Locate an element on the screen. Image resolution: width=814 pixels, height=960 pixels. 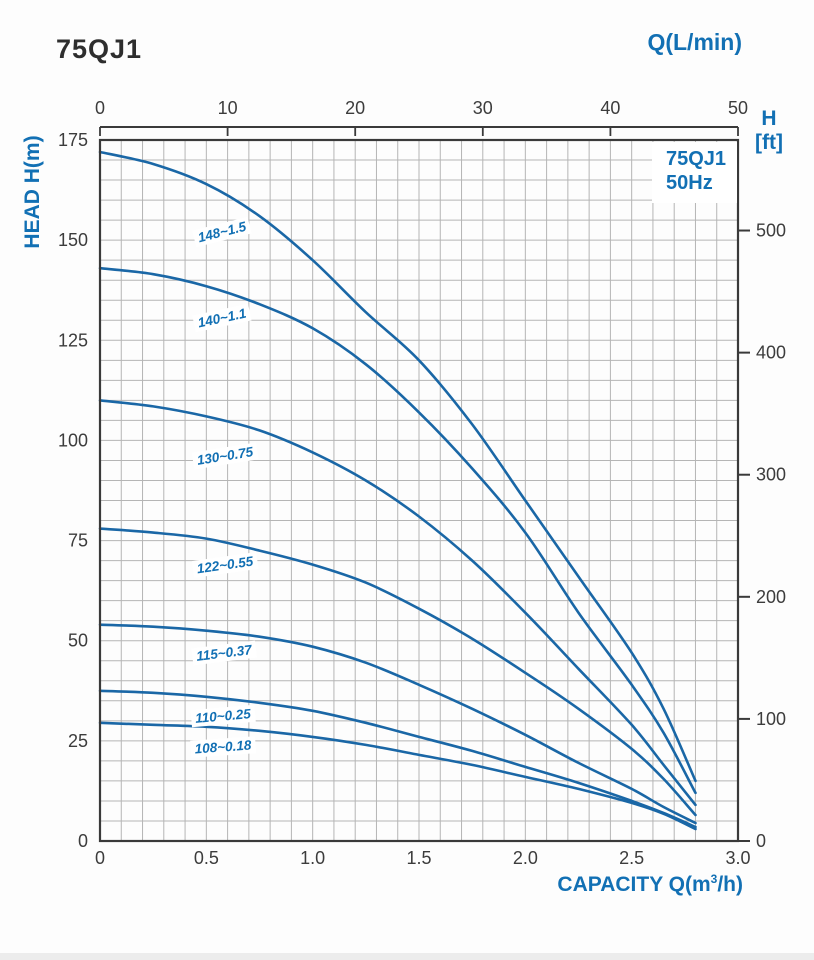
right-axis-tick-label: 300 is located at coordinates (771, 475).